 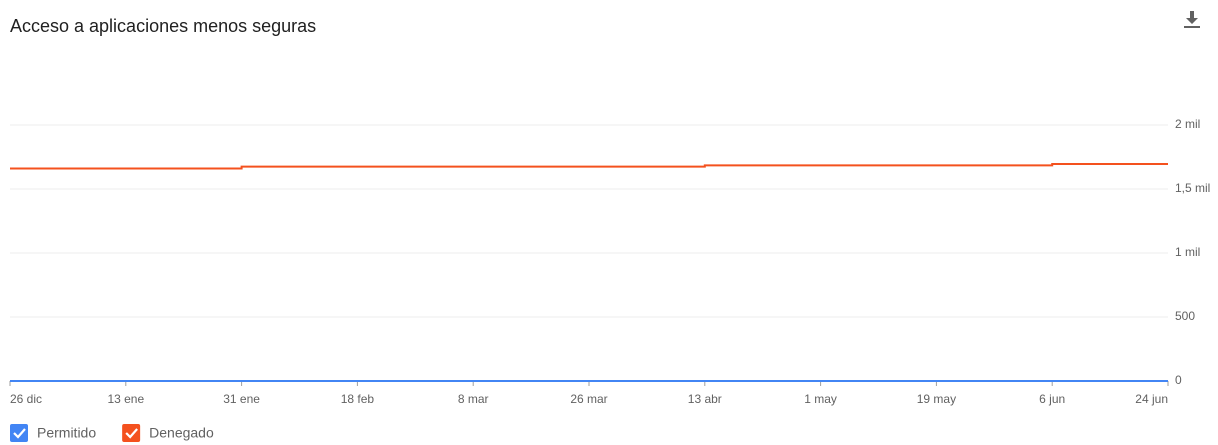 I want to click on x-tick-label: 13 abr, so click(x=705, y=399).